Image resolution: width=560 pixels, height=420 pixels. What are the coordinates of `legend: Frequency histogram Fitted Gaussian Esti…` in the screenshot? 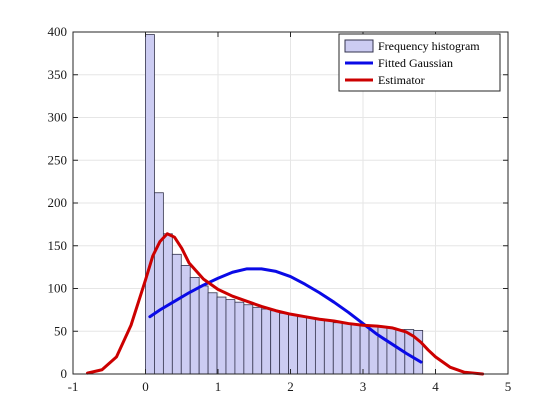 It's located at (419, 62).